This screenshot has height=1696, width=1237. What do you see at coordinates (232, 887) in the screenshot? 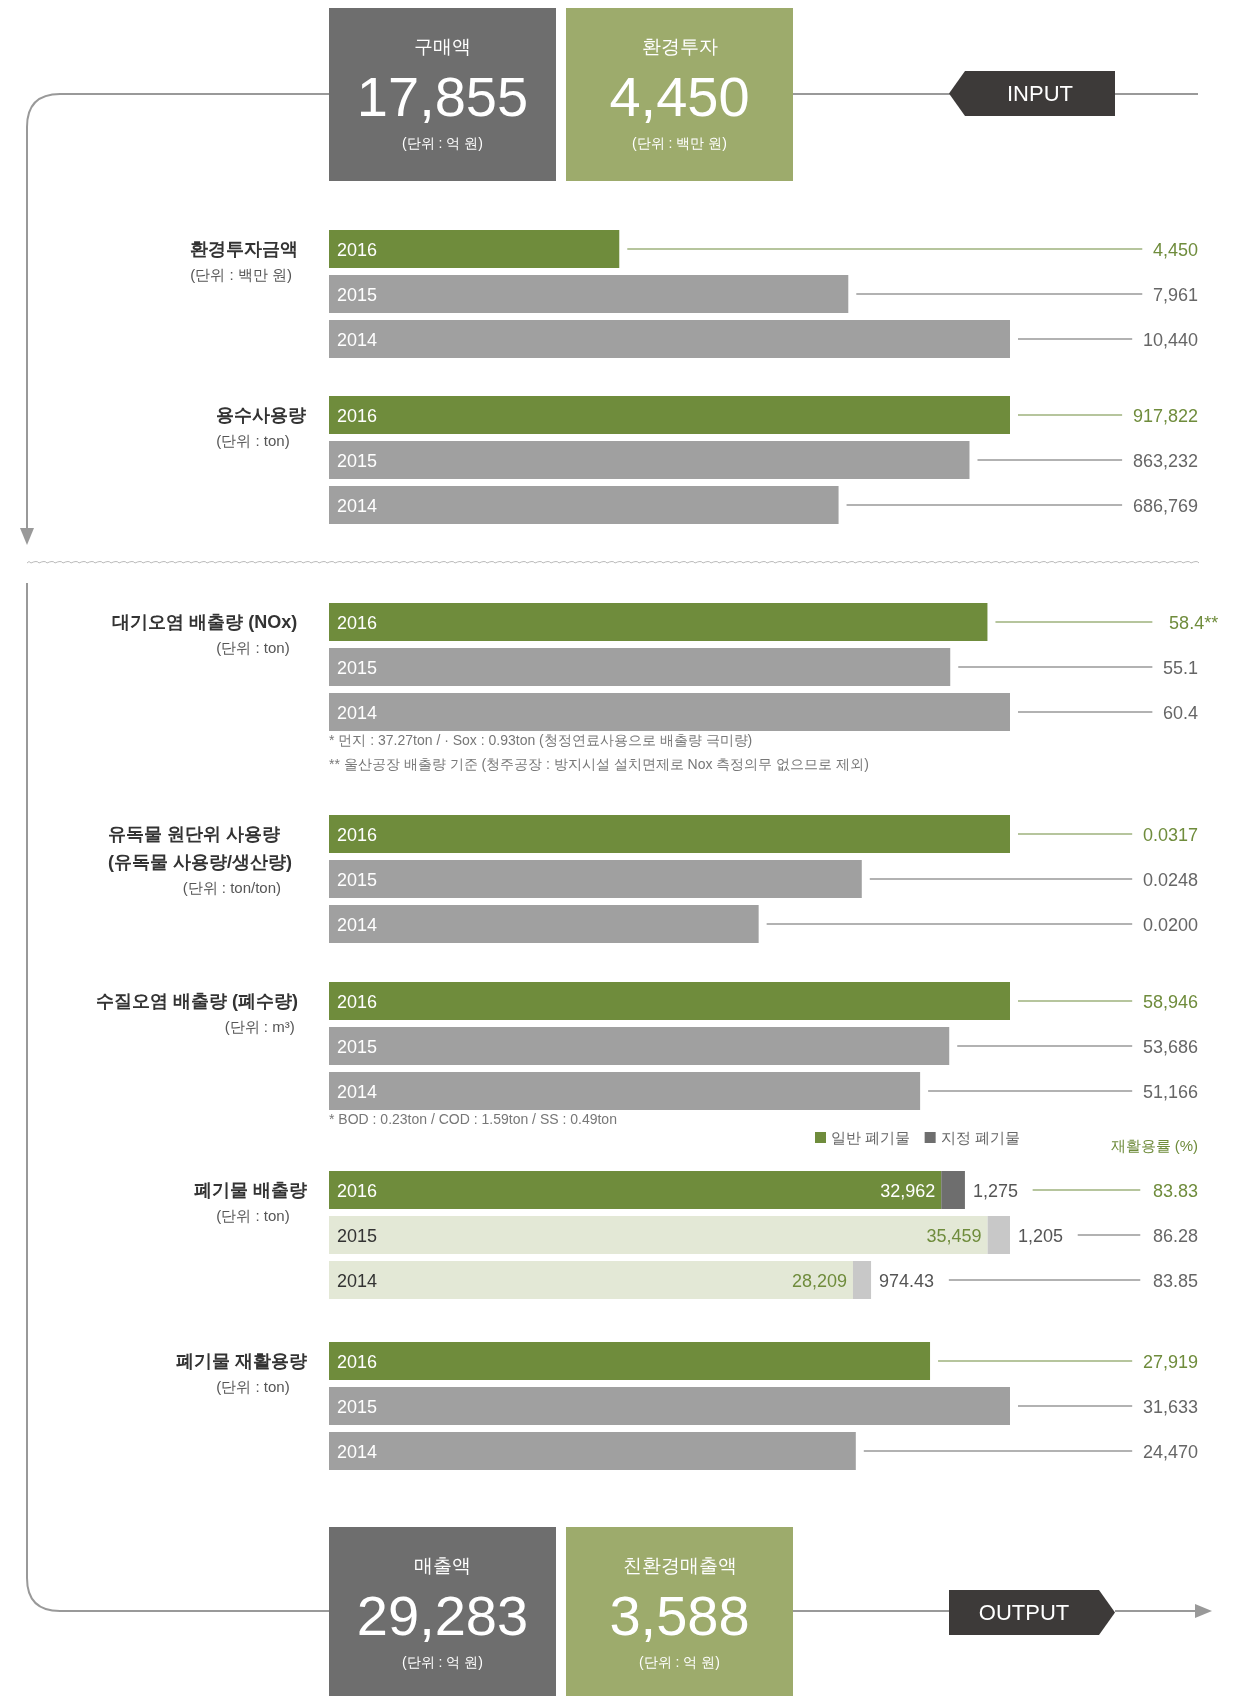
I see `text: (단위 : ton/ton)` at bounding box center [232, 887].